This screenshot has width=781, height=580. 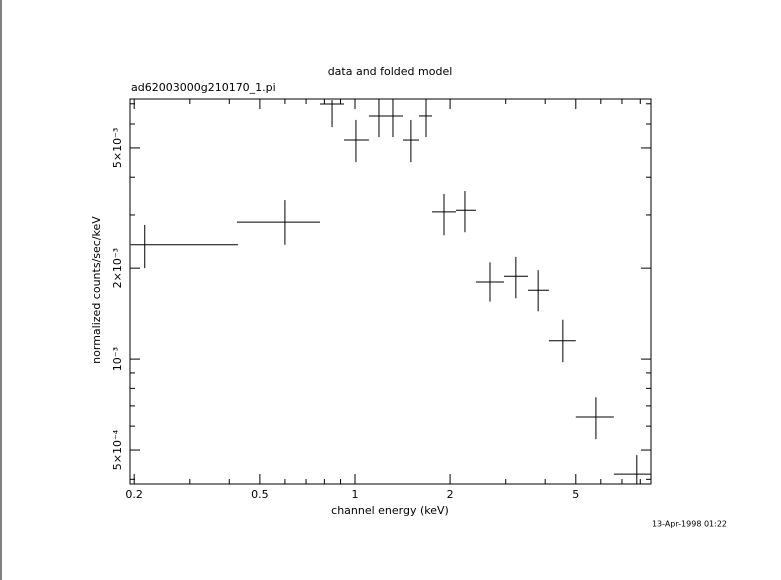 What do you see at coordinates (450, 494) in the screenshot?
I see `x-tick-label: 2` at bounding box center [450, 494].